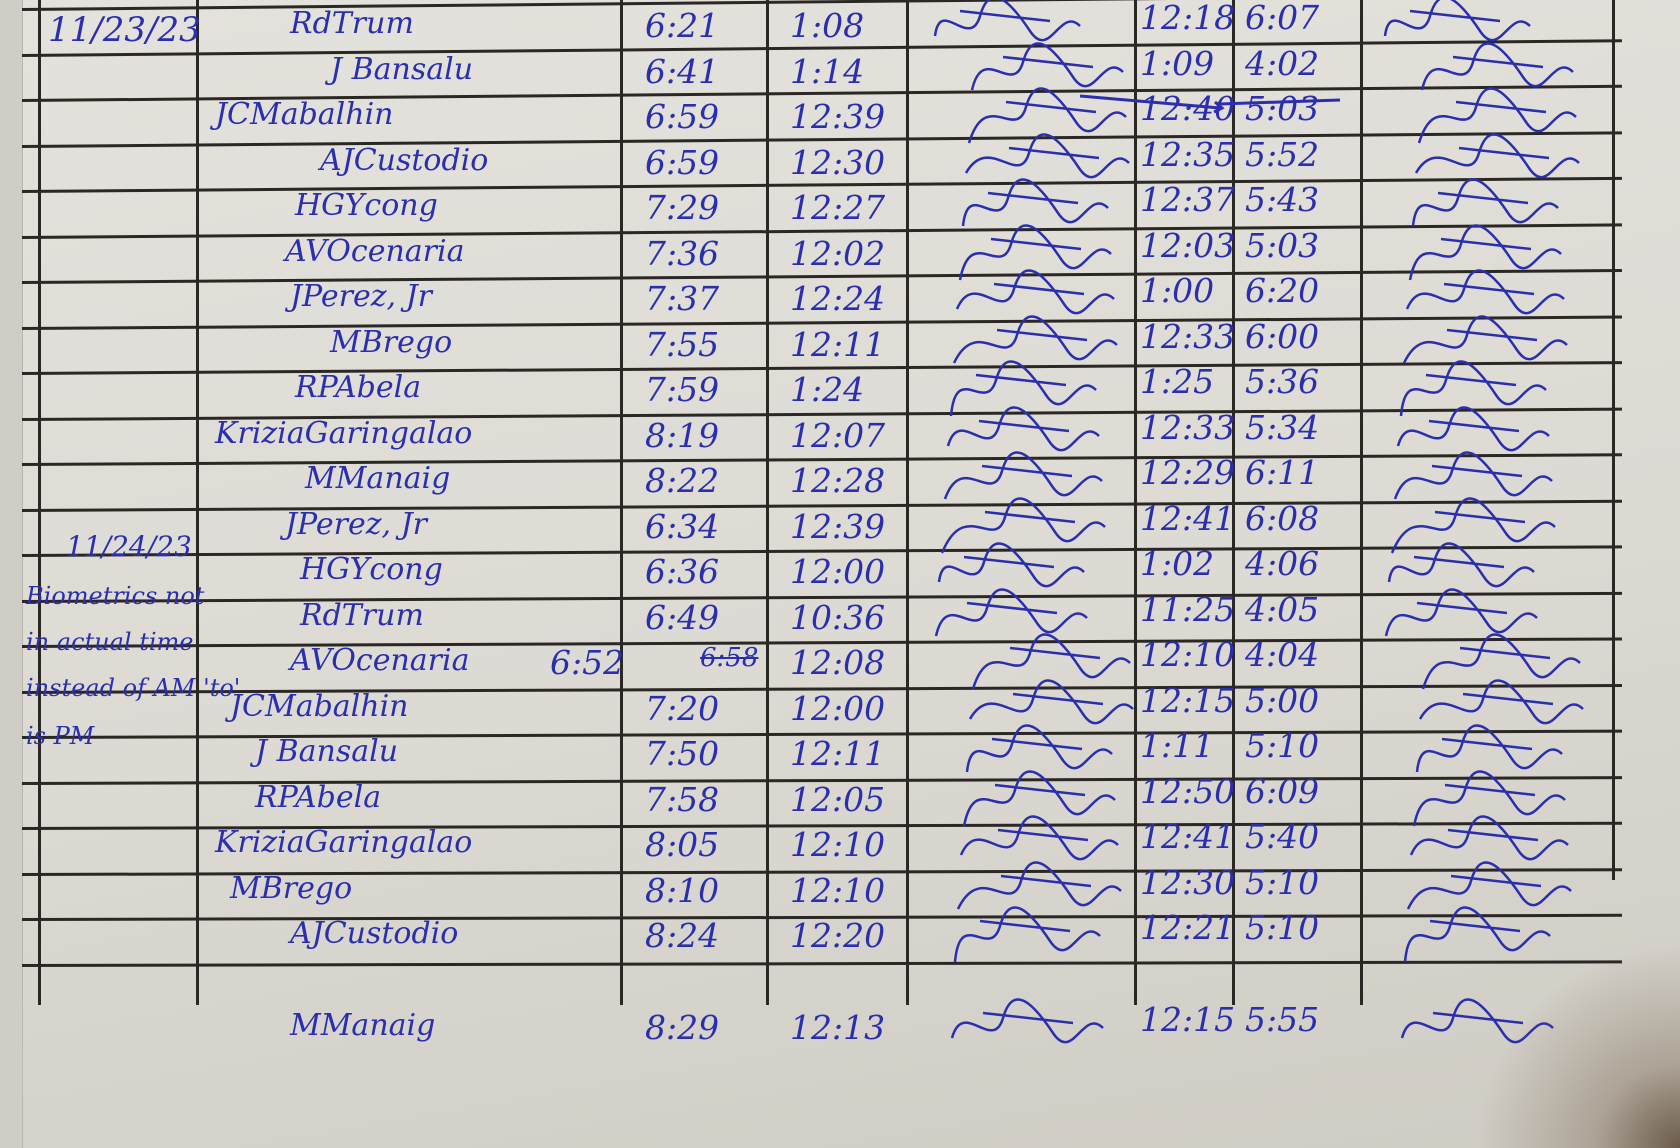  What do you see at coordinates (318, 797) in the screenshot?
I see `employee-name: RPAbela` at bounding box center [318, 797].